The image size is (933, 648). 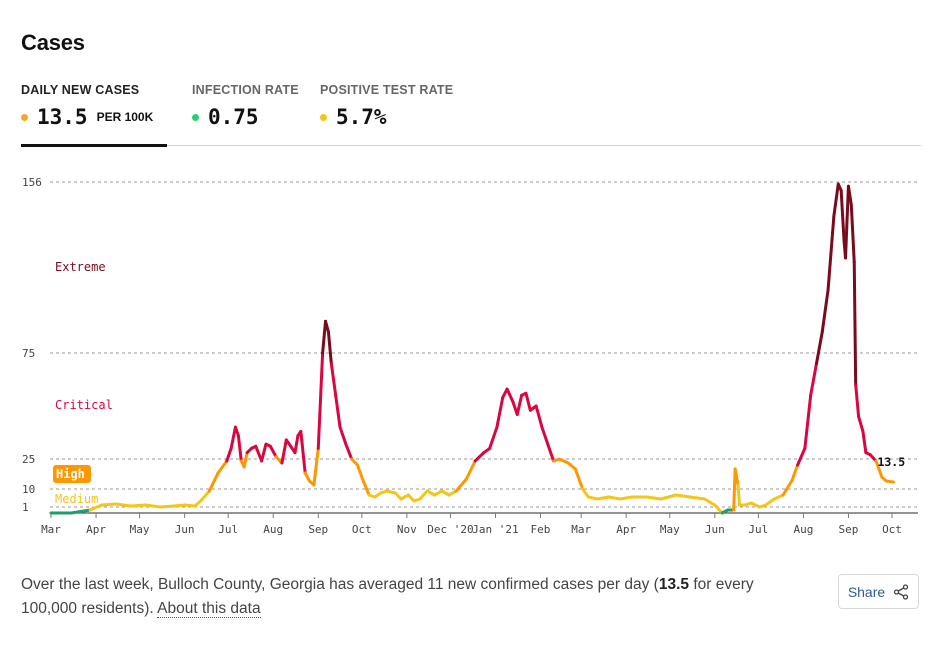 I want to click on y-tick-label: 10, so click(x=28, y=489).